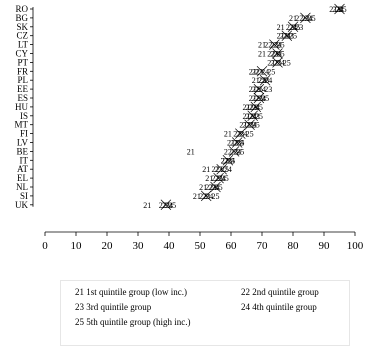 The height and width of the screenshot is (350, 367). I want to click on y-tick-label: PT, so click(22, 62).